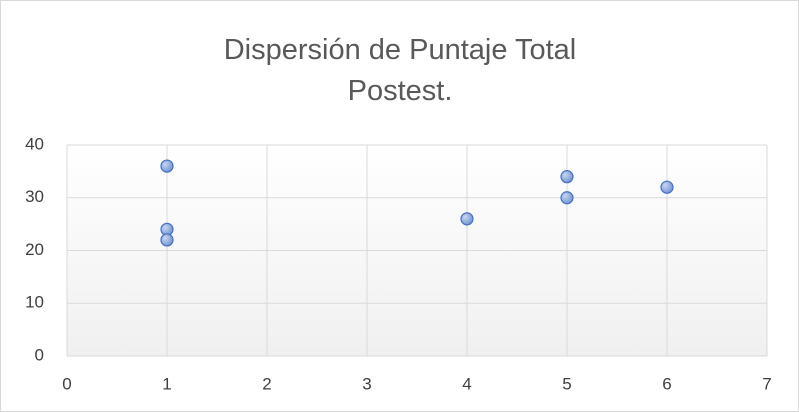 This screenshot has height=412, width=799. What do you see at coordinates (666, 383) in the screenshot?
I see `x-tick-label: 6` at bounding box center [666, 383].